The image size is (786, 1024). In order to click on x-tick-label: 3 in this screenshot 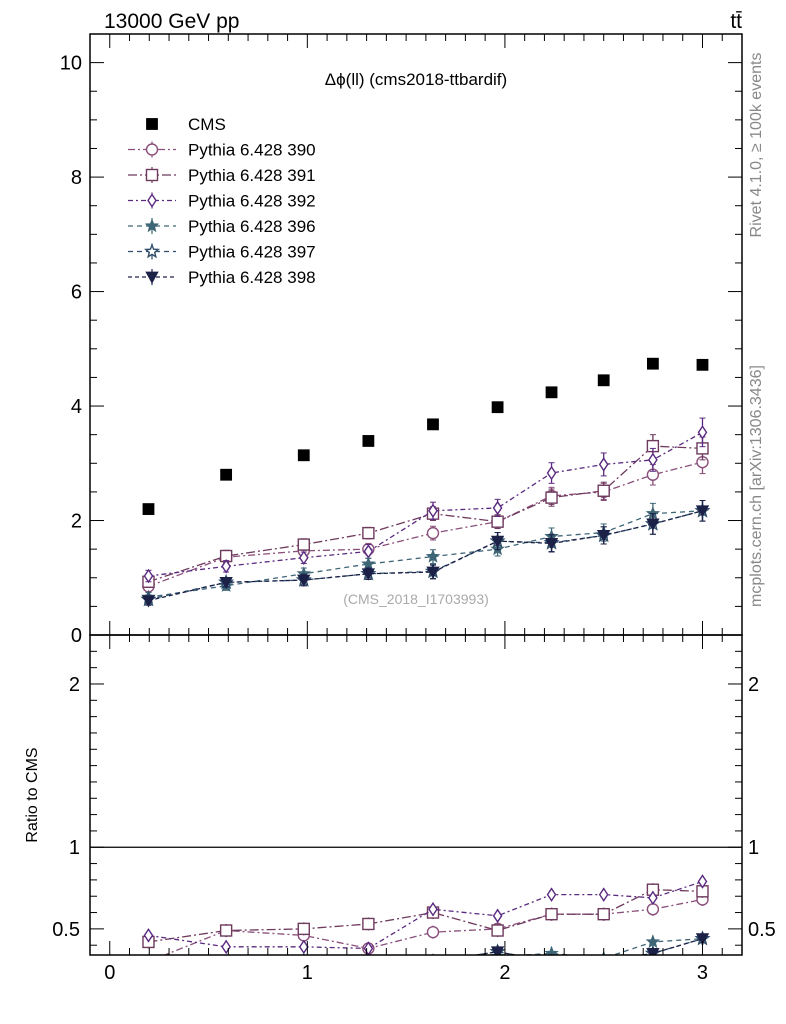, I will do `click(702, 973)`.